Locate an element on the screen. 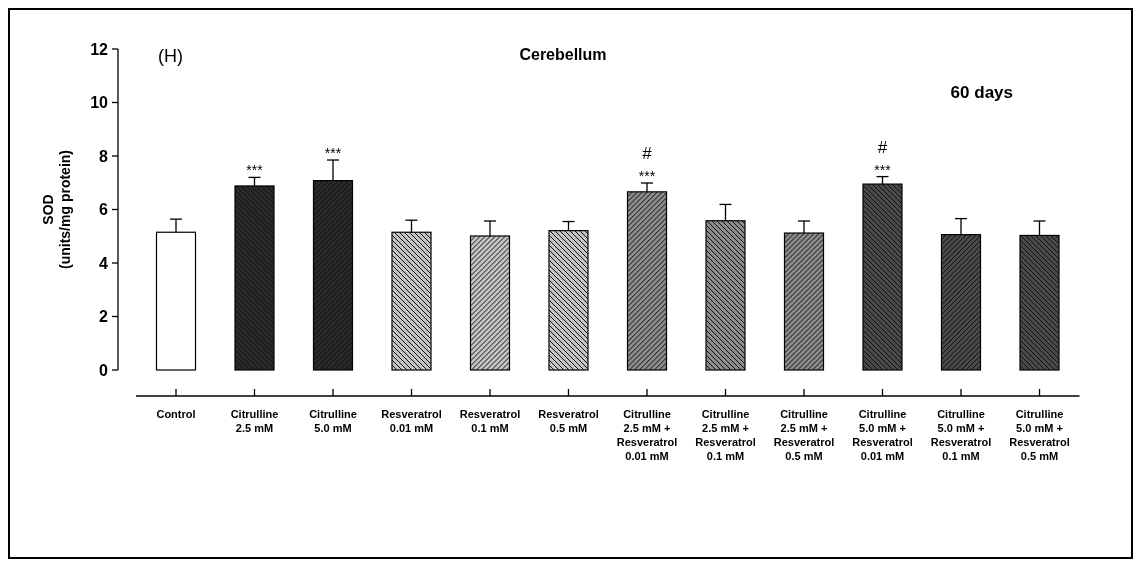 This screenshot has height=567, width=1141. x-tick-label: Citrulline 2.5 mM + Resveratrol 0.01 mM is located at coordinates (647, 435).